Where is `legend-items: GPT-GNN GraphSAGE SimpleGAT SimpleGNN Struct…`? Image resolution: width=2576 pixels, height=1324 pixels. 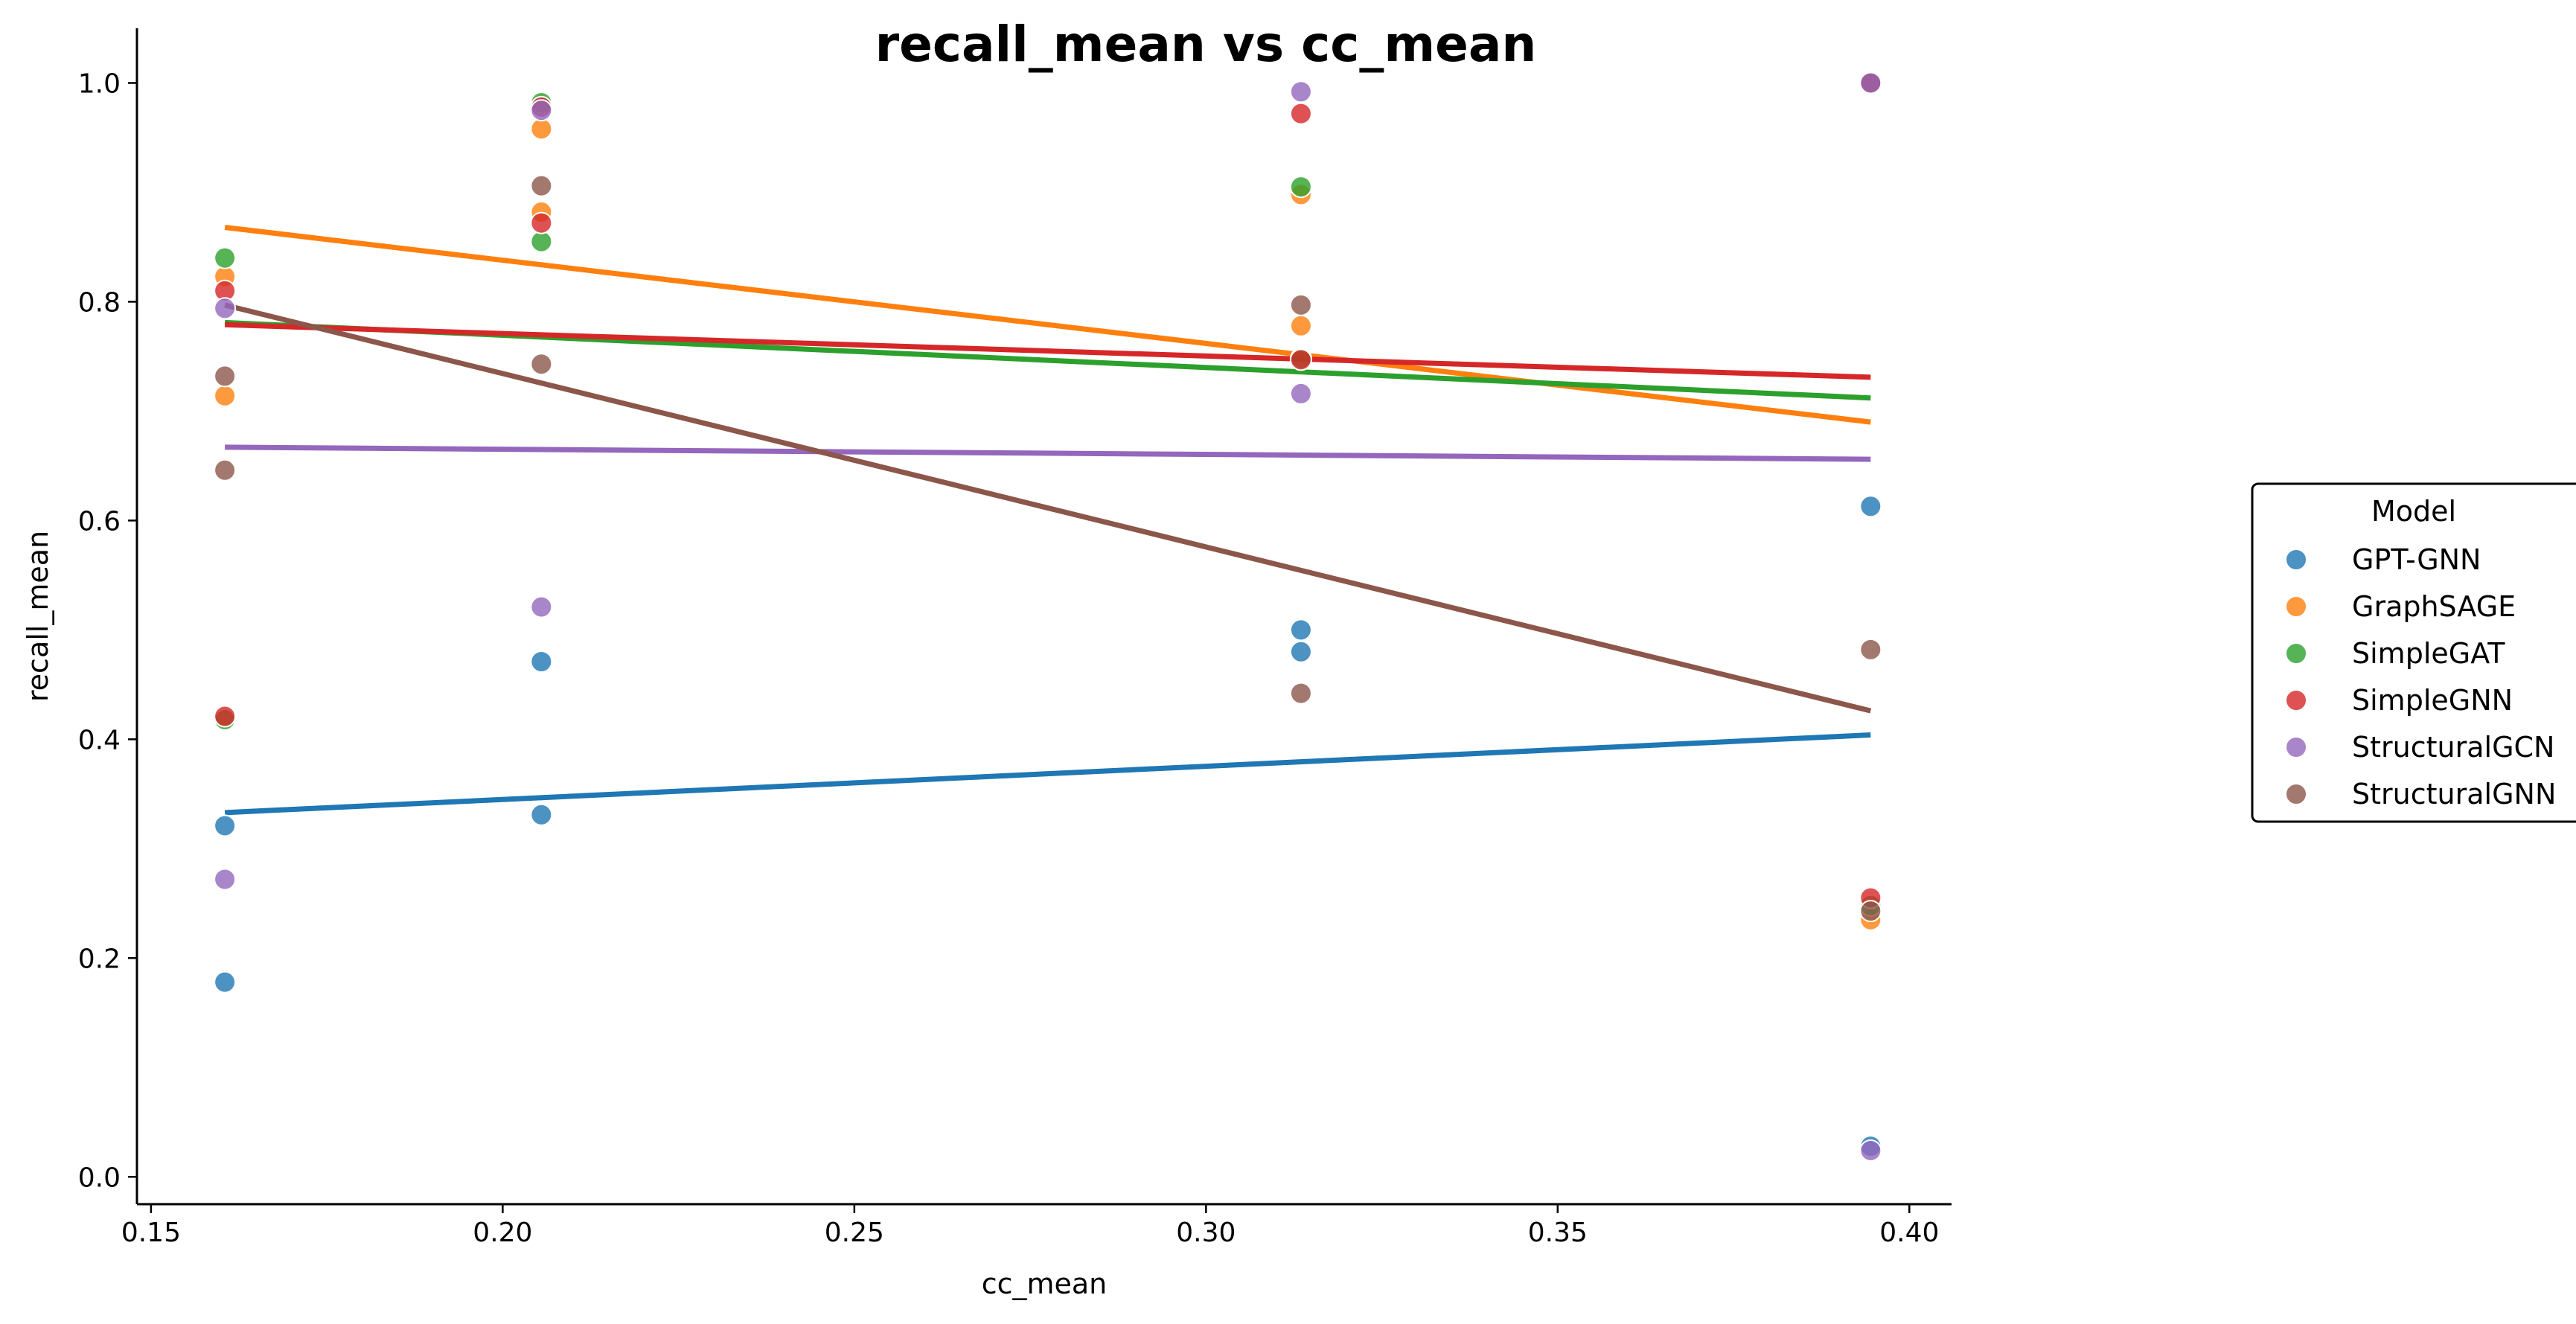 legend-items: GPT-GNN GraphSAGE SimpleGAT SimpleGNN Struct… is located at coordinates (2420, 677).